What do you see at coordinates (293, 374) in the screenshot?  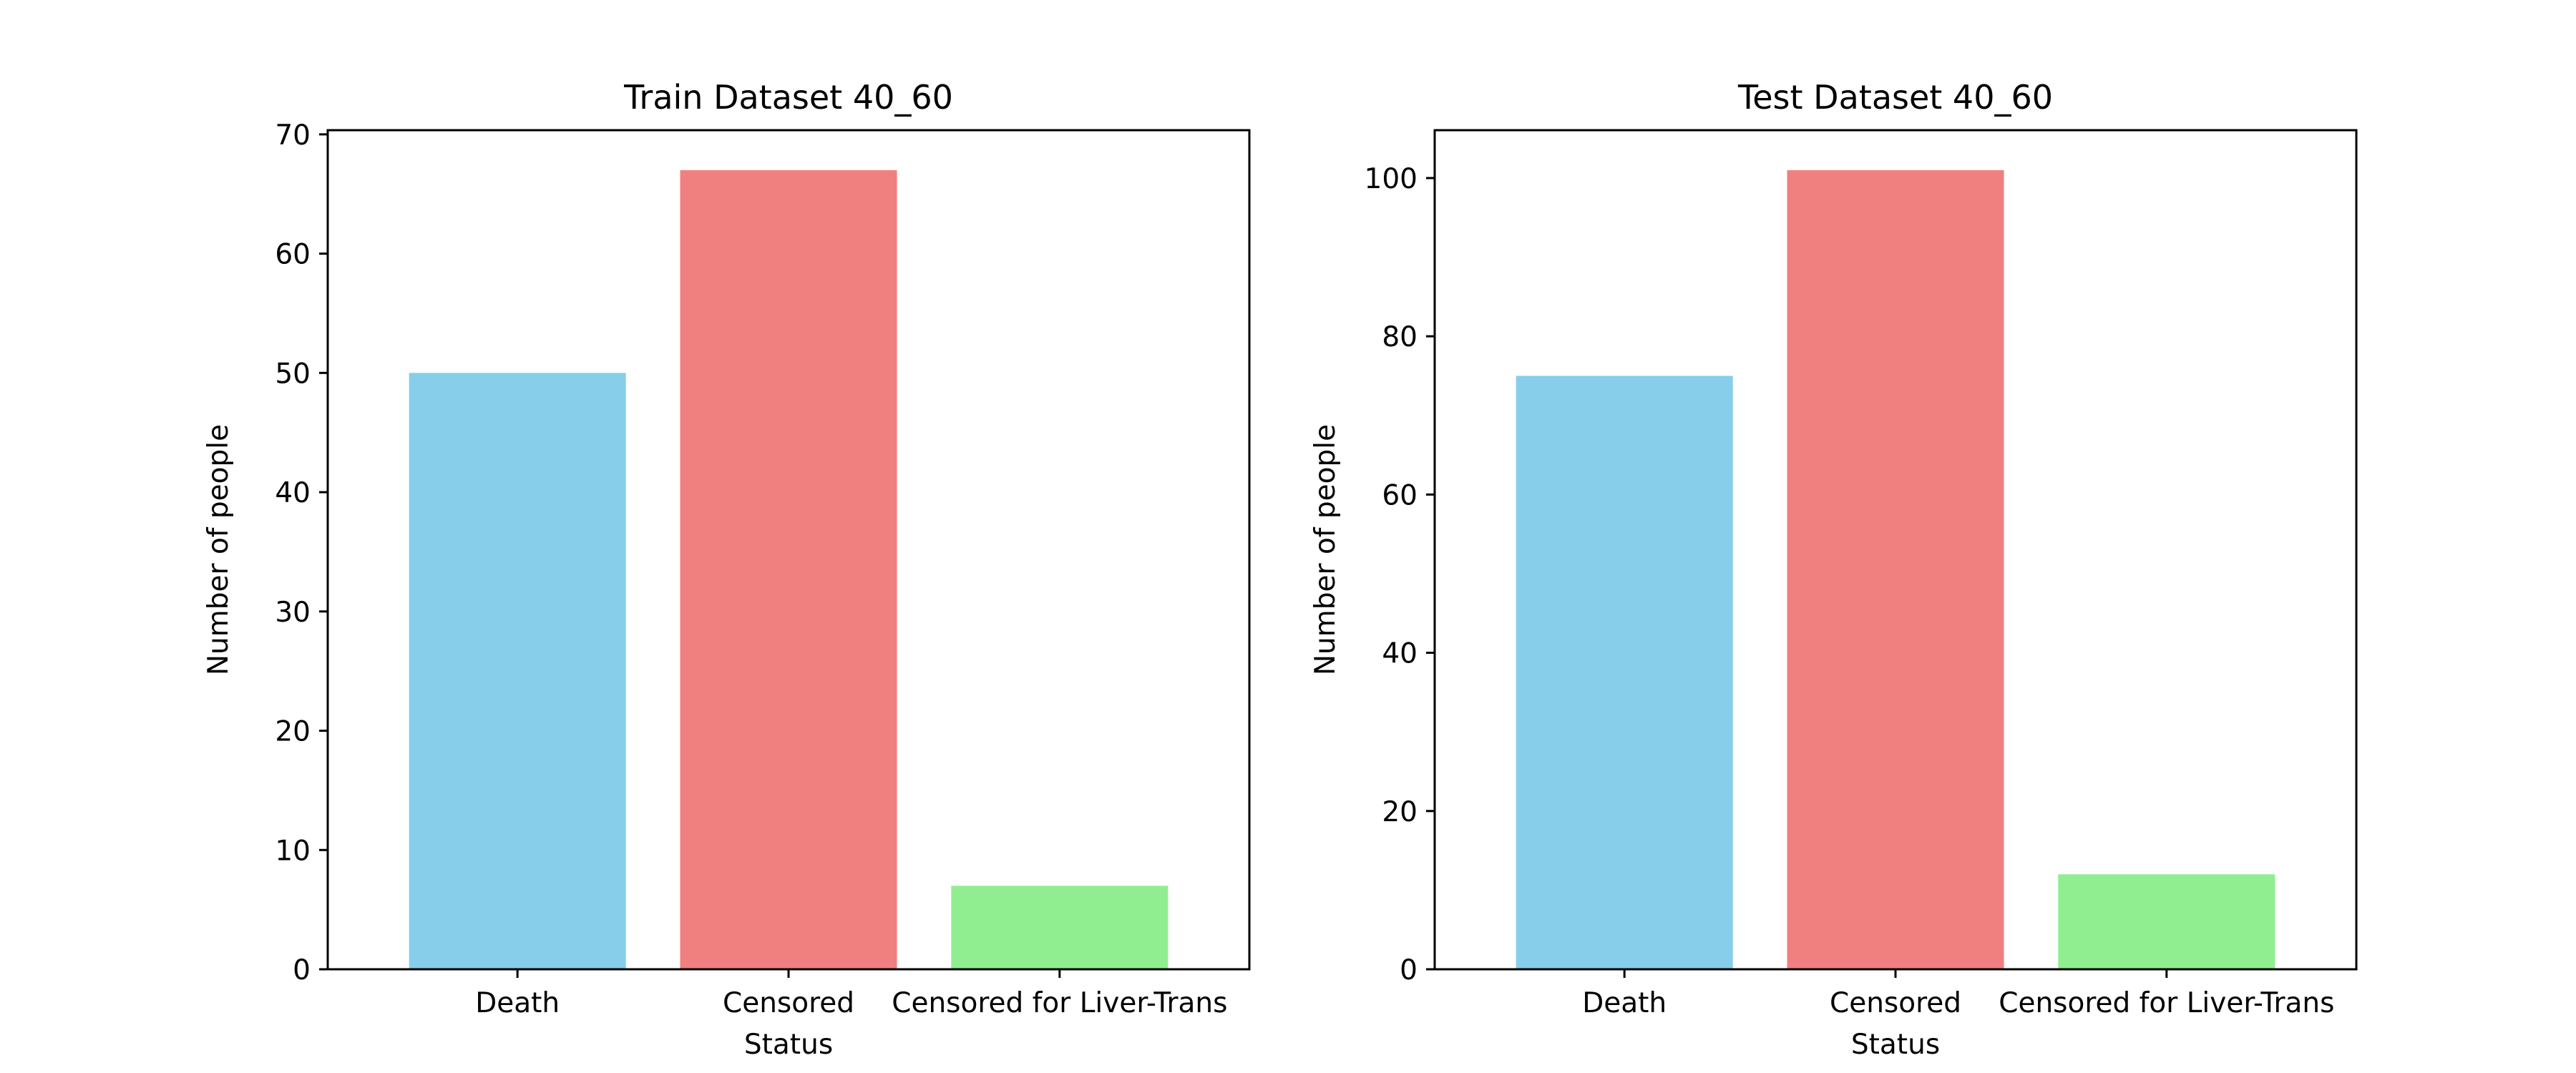 I see `y-tick-label: 50` at bounding box center [293, 374].